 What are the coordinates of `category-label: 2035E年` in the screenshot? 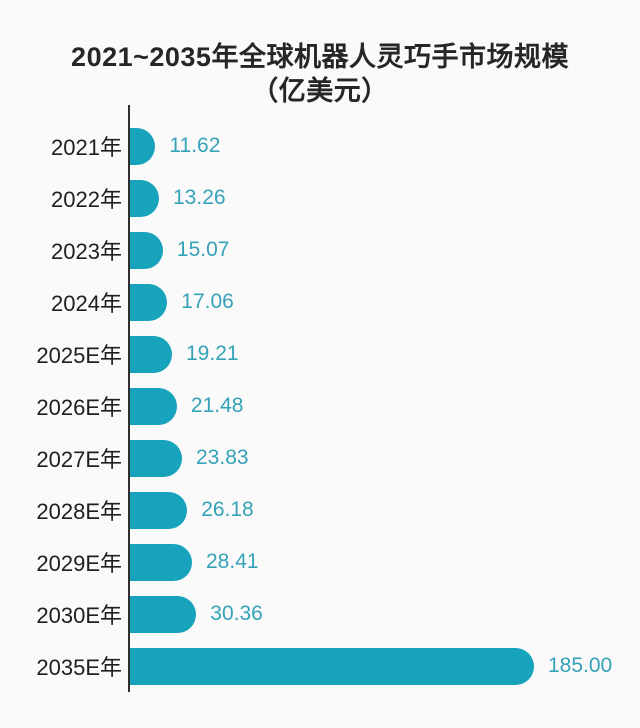 It's located at (79, 667).